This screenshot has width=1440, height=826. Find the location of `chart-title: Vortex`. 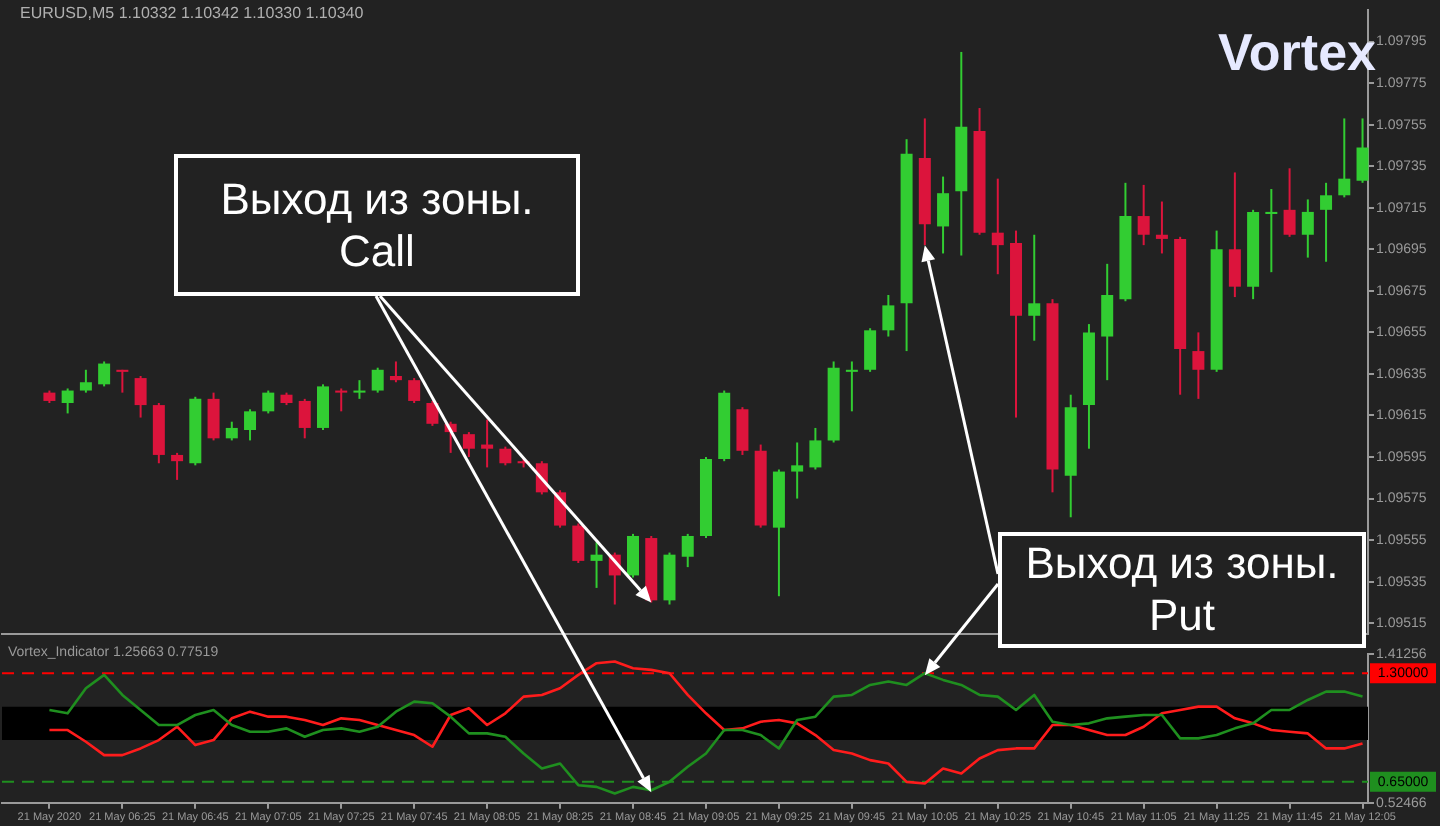

chart-title: Vortex is located at coordinates (1297, 52).